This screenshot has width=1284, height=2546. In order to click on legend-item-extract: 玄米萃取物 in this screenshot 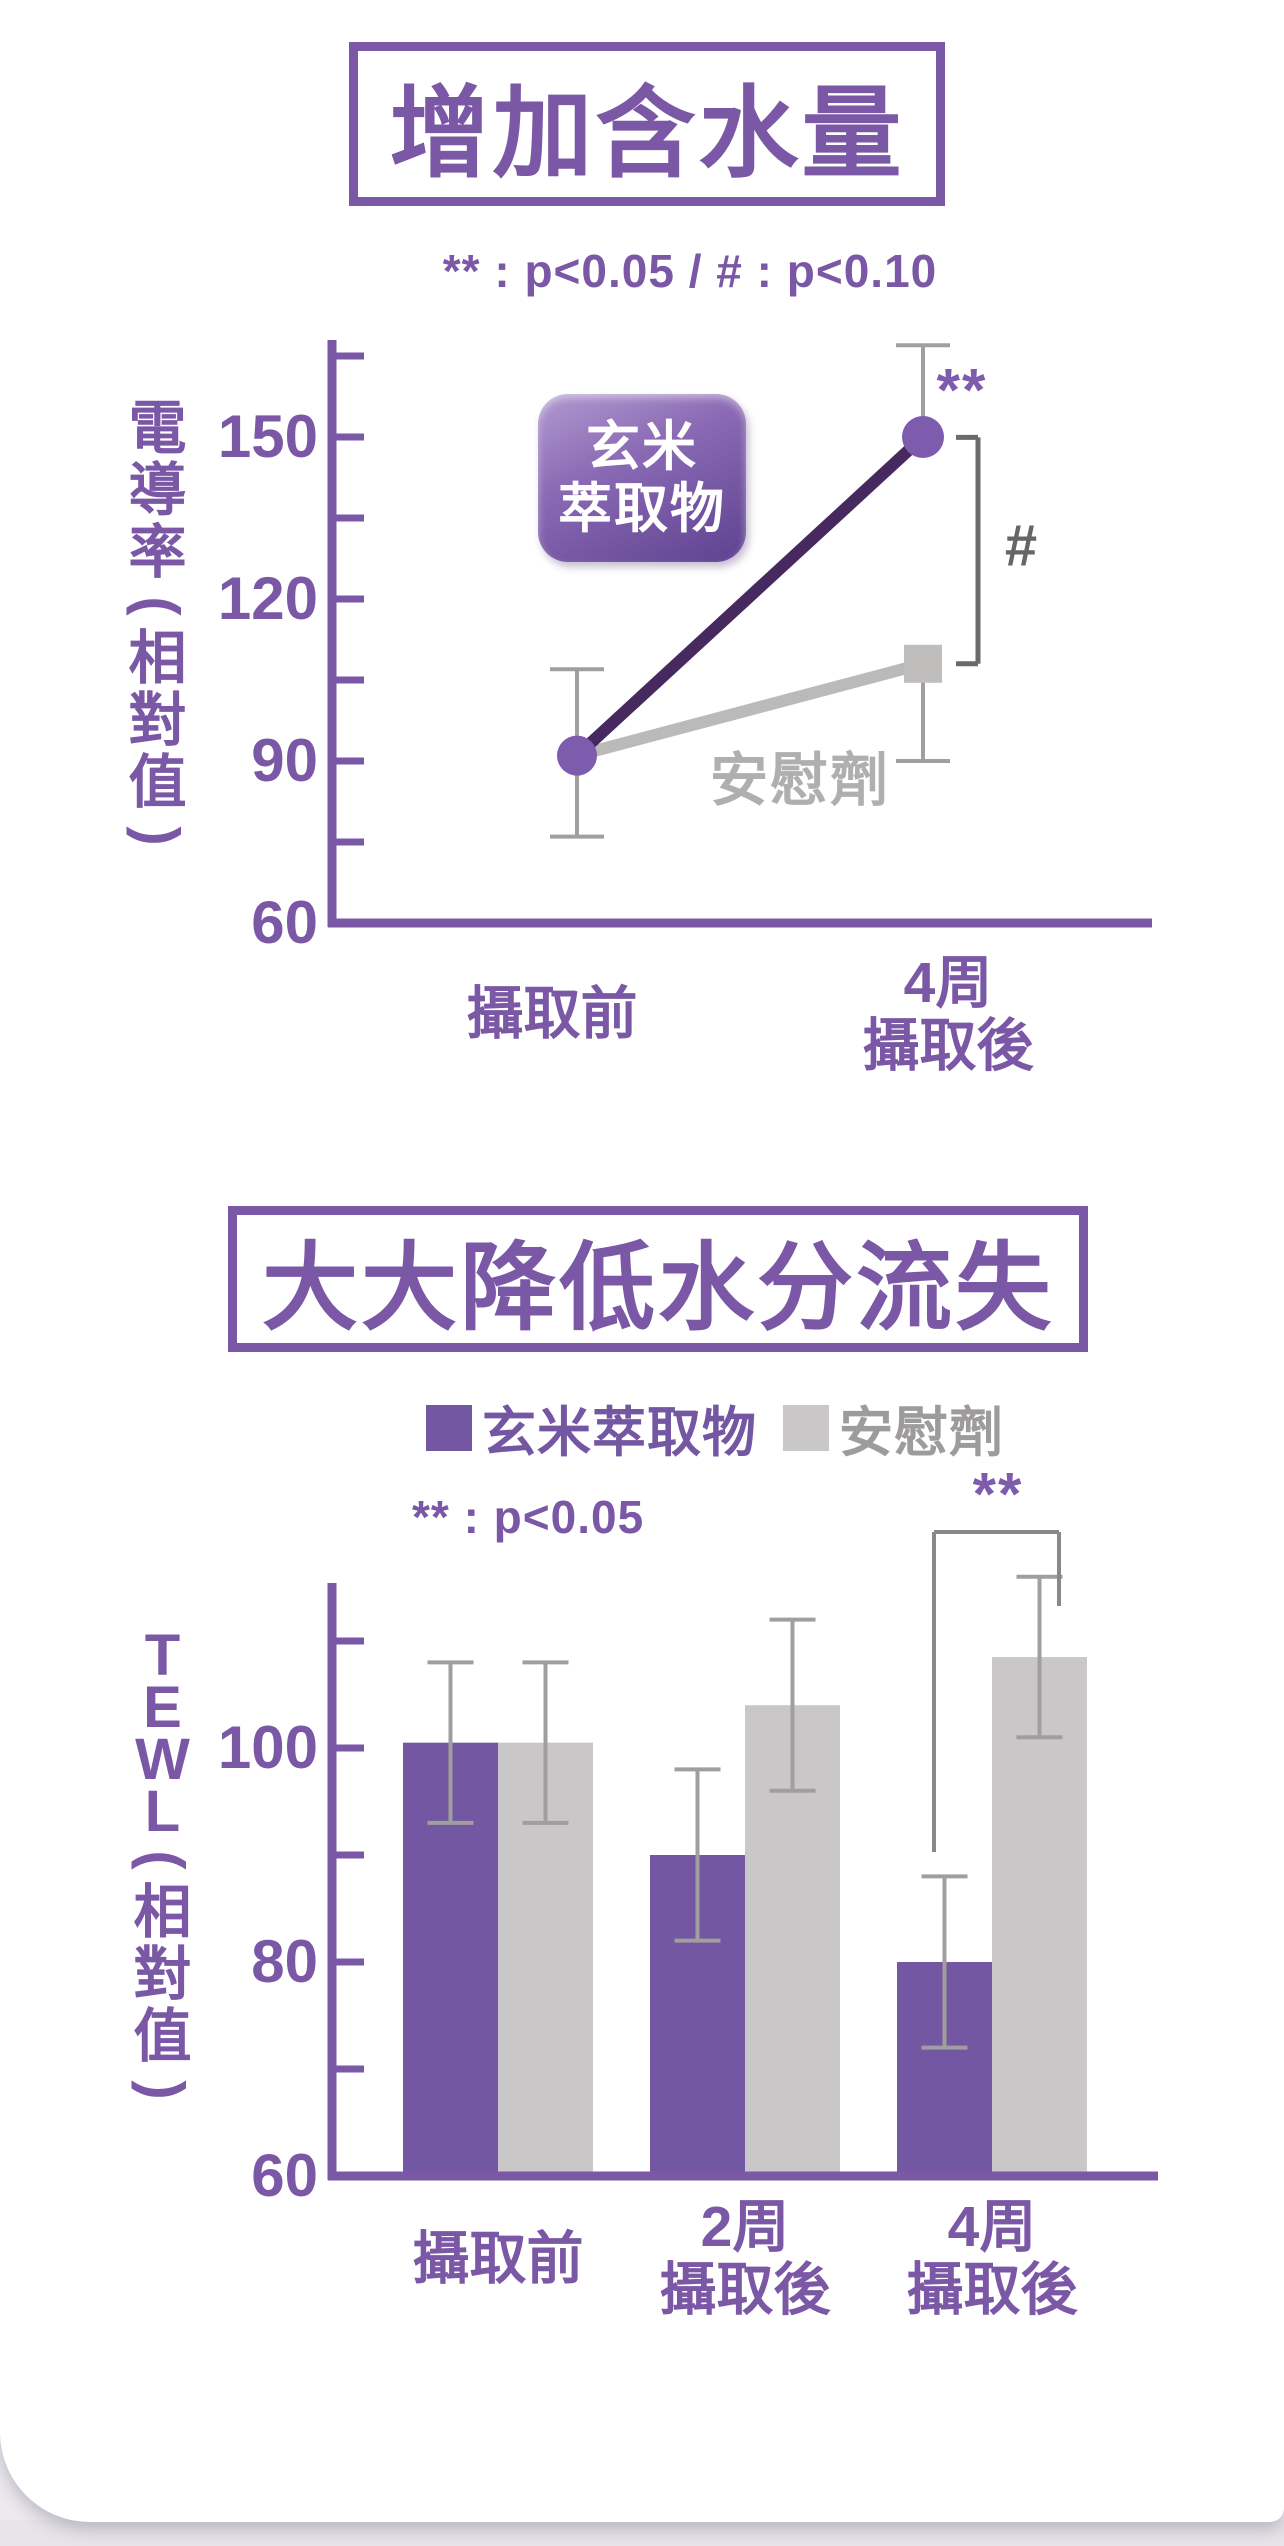, I will do `click(591, 1427)`.